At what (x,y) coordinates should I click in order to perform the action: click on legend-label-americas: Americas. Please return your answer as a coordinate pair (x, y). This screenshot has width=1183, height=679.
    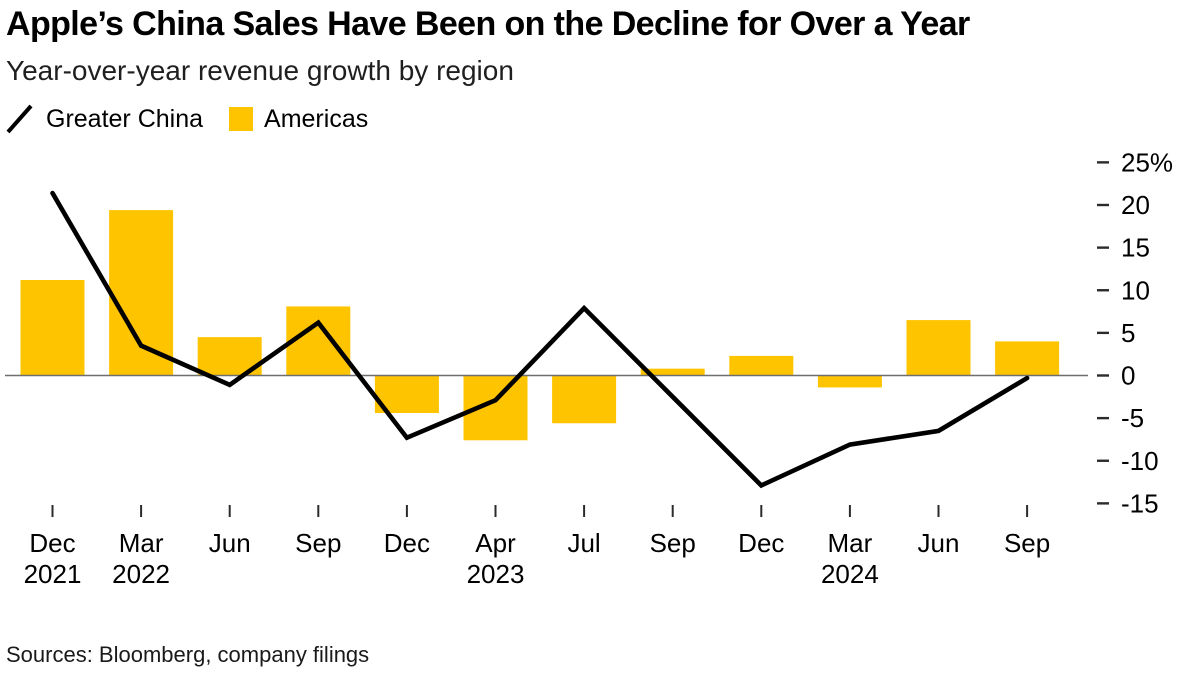
    Looking at the image, I should click on (316, 118).